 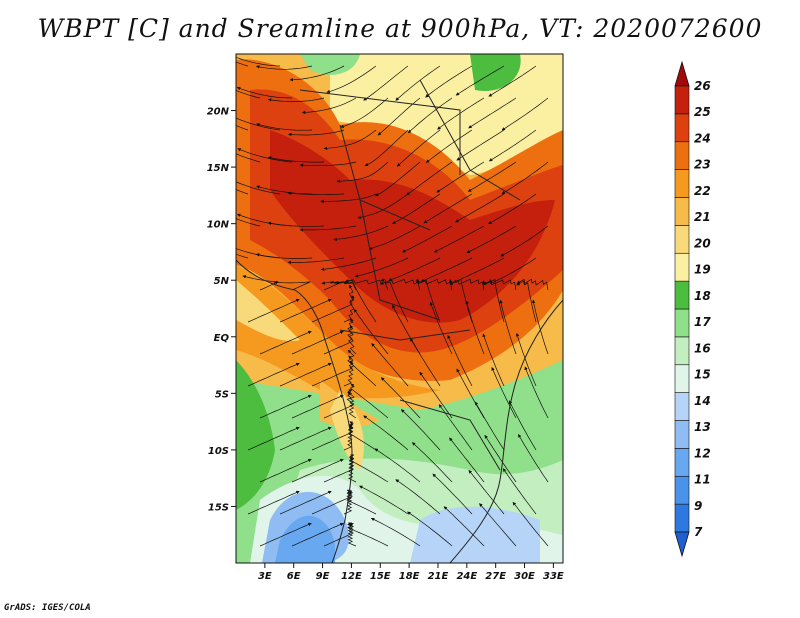 I want to click on lon-tick-label: 24E, so click(x=466, y=576).